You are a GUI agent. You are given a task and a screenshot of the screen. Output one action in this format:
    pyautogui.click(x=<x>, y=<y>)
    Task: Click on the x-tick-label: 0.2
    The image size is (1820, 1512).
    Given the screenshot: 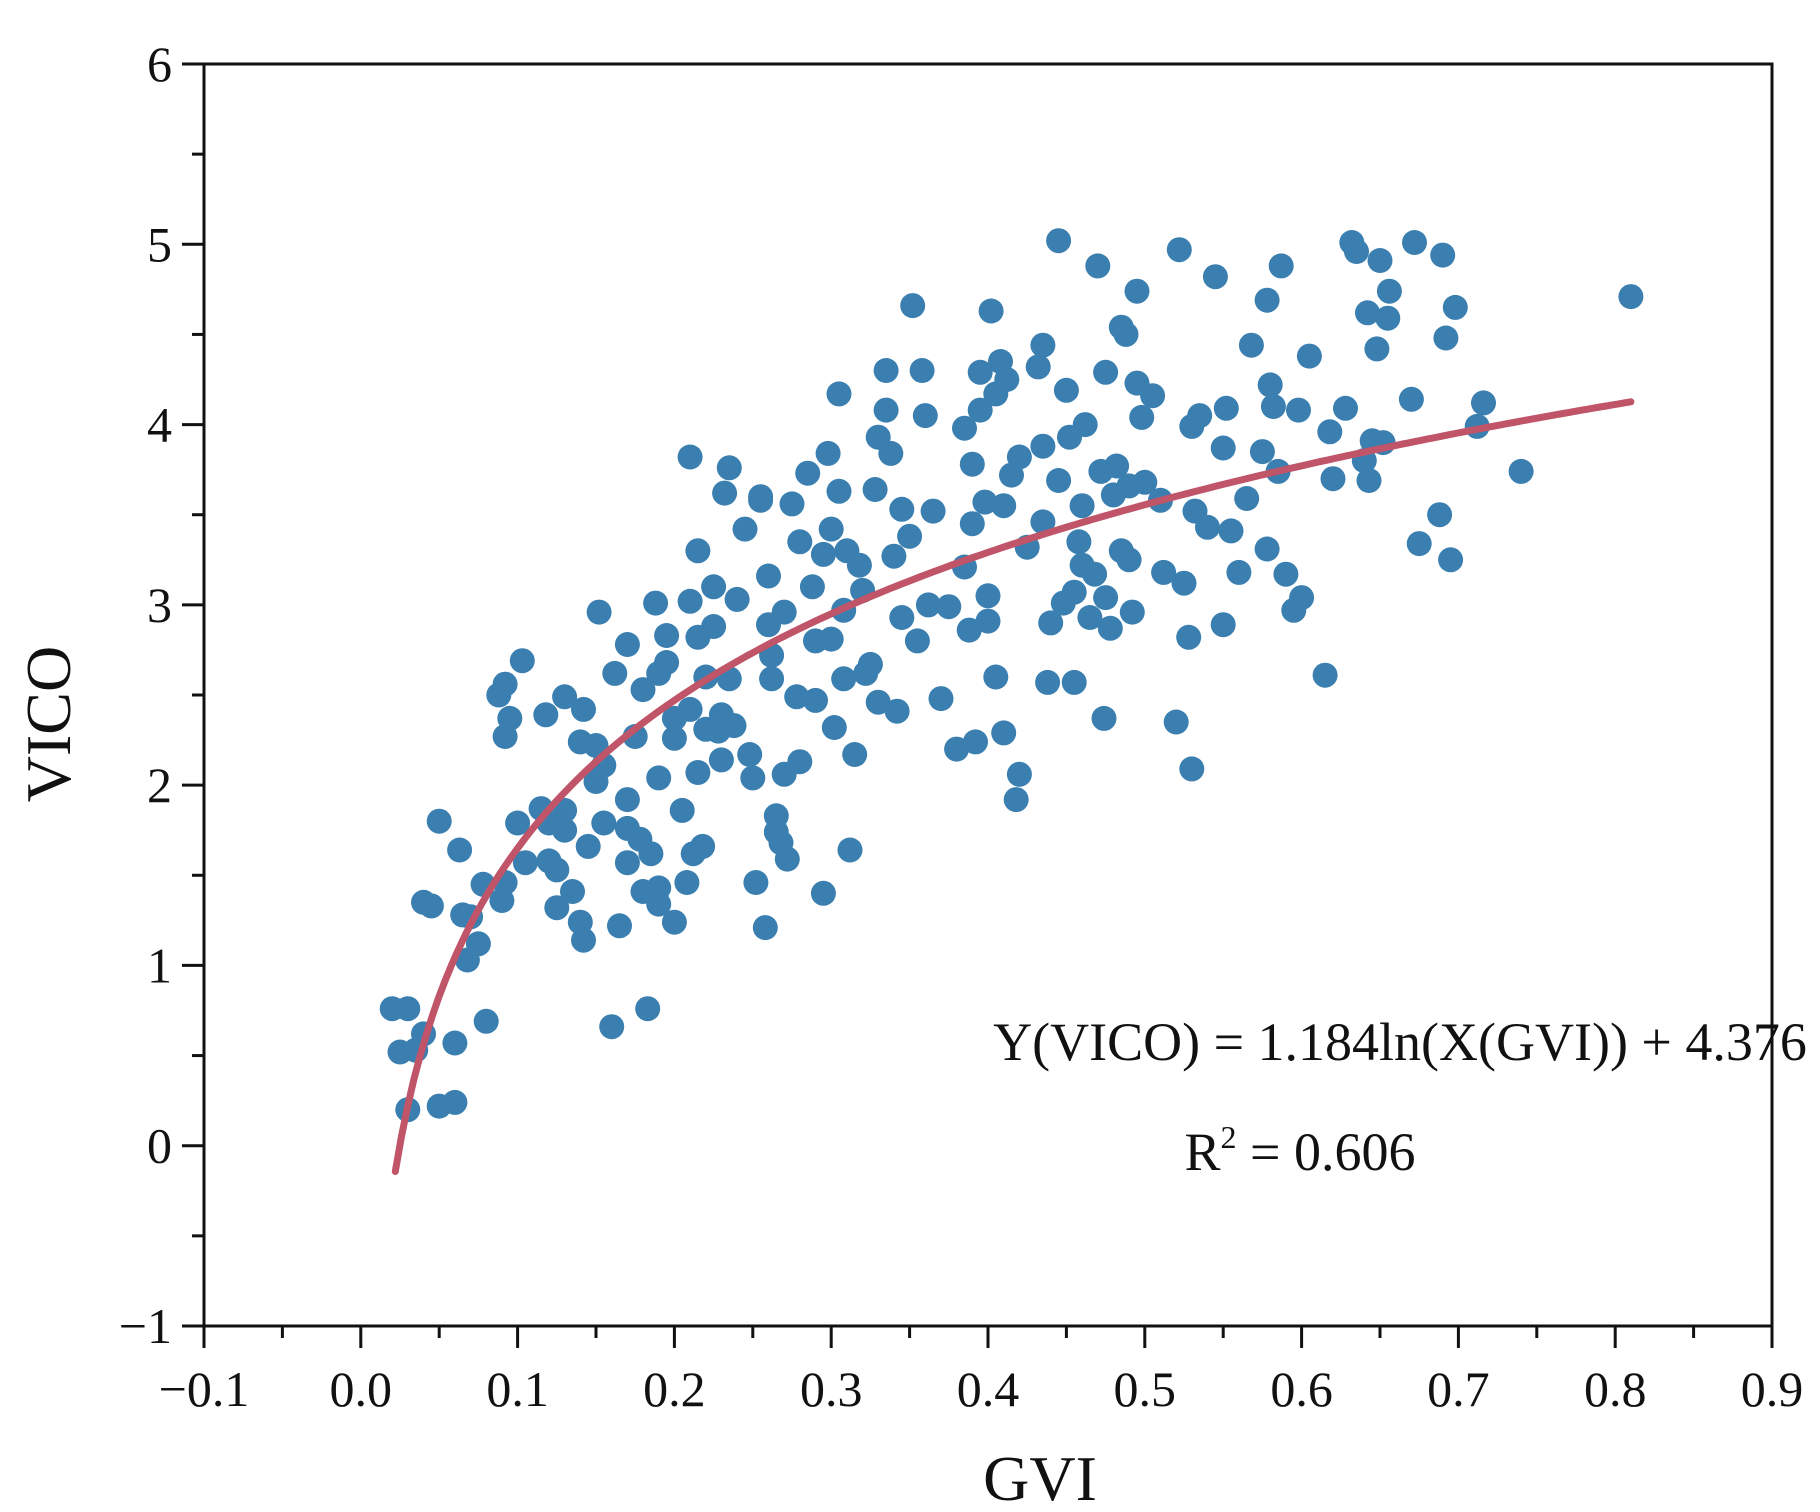 What is the action you would take?
    pyautogui.click(x=674, y=1389)
    